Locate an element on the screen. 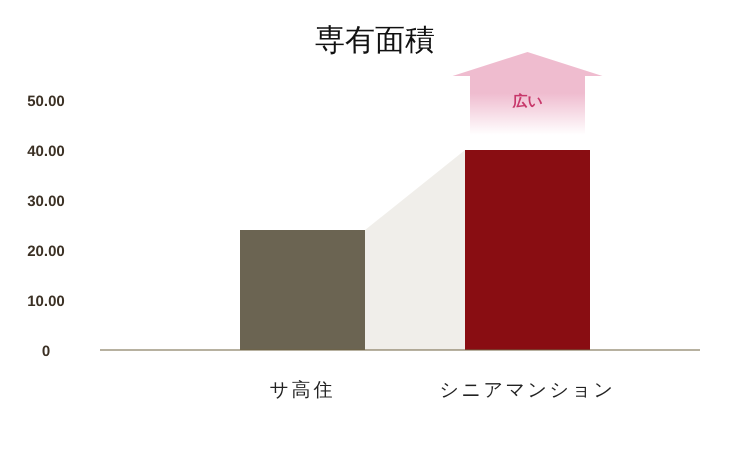 This screenshot has height=450, width=750. y-tick-label: 30.00 is located at coordinates (46, 201).